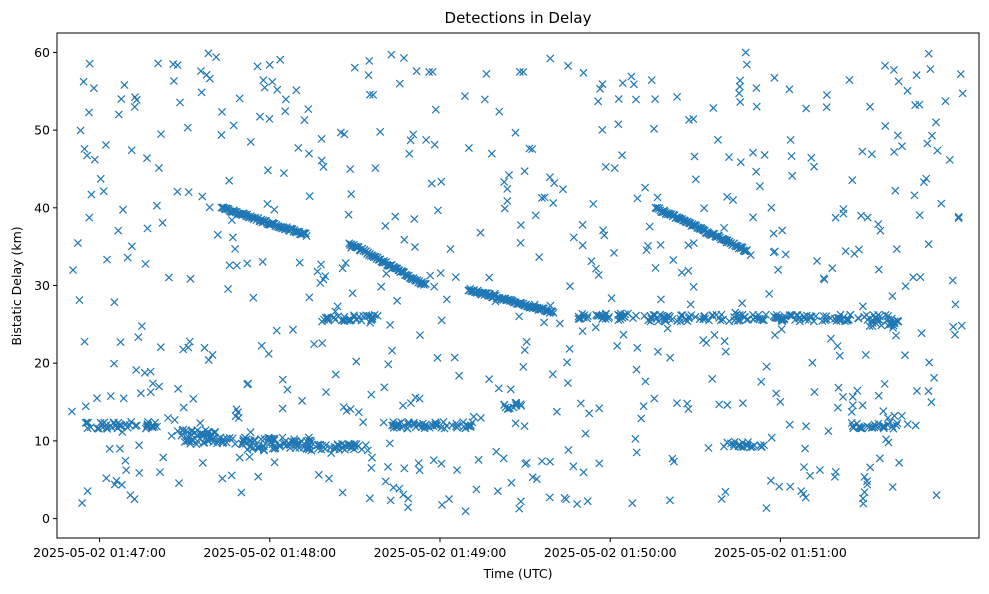  I want to click on x-tick-label: 2025-05-02 01:47:00, so click(99, 552).